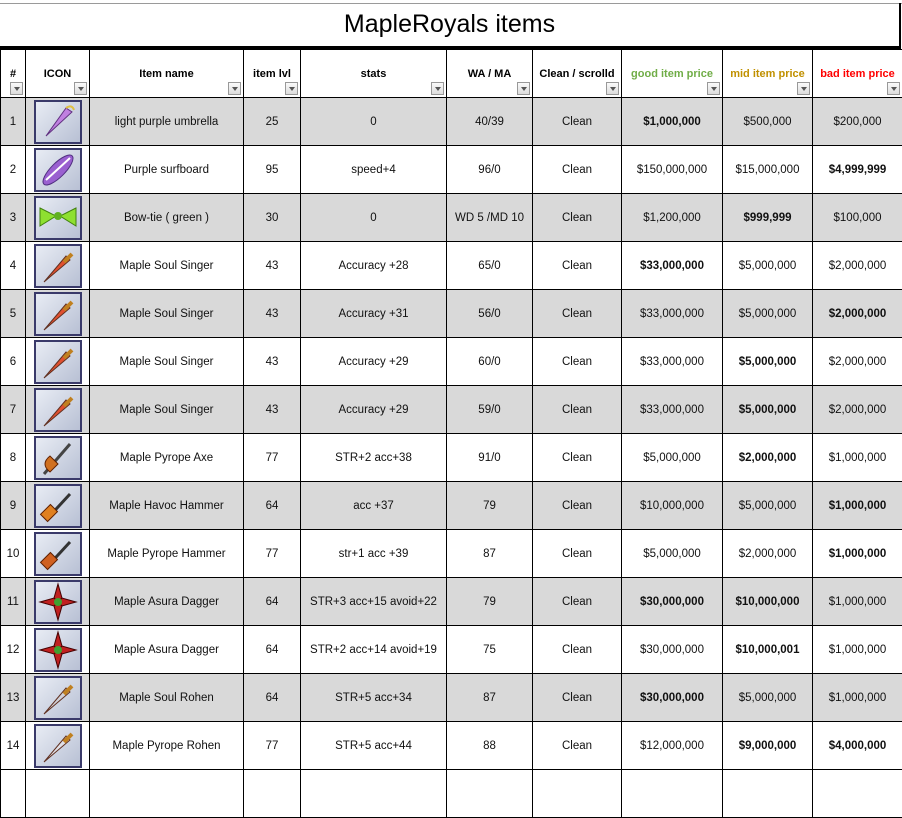 The height and width of the screenshot is (818, 902). What do you see at coordinates (13, 506) in the screenshot?
I see `cell-number: 9` at bounding box center [13, 506].